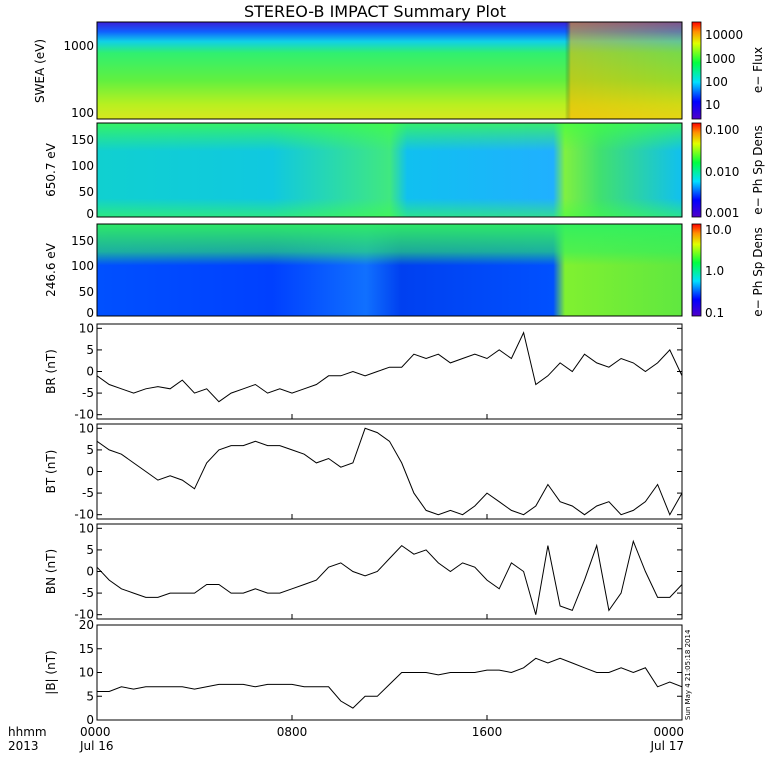 This screenshot has height=784, width=780. I want to click on pad246-ytick-0: 0, so click(90, 313).